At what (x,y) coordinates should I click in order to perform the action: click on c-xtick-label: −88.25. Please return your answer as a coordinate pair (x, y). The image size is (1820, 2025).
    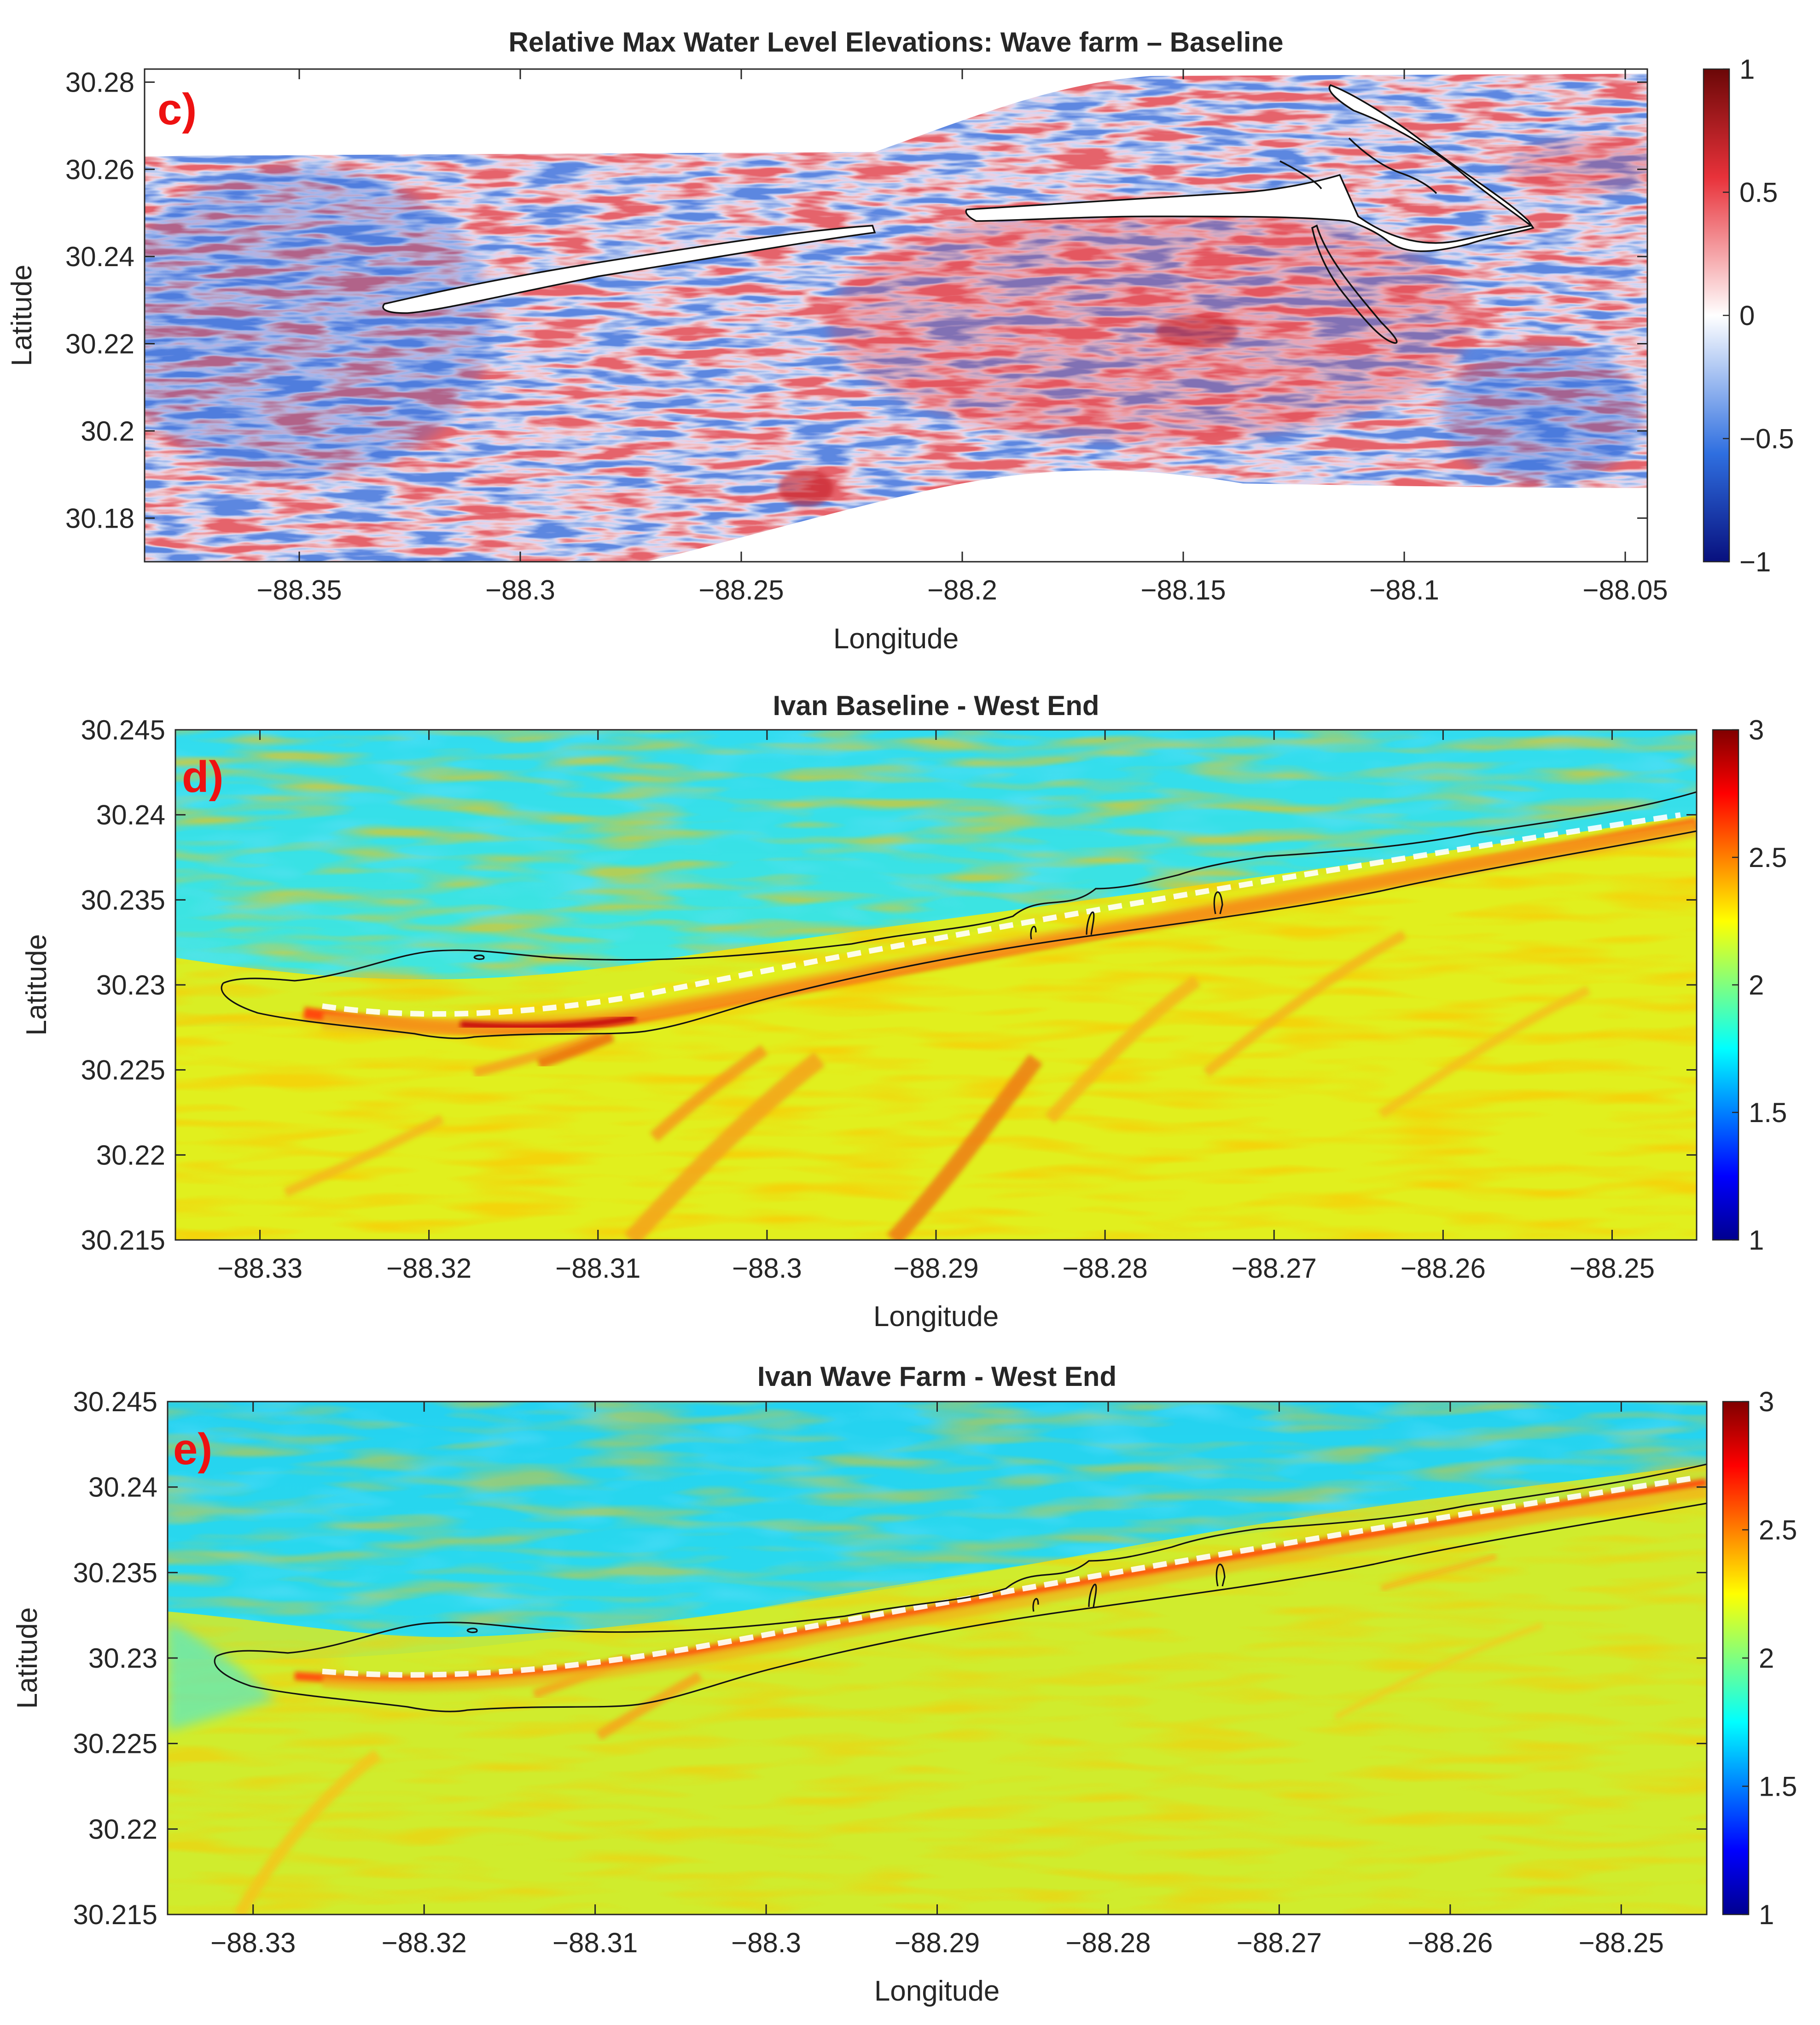
    Looking at the image, I should click on (741, 590).